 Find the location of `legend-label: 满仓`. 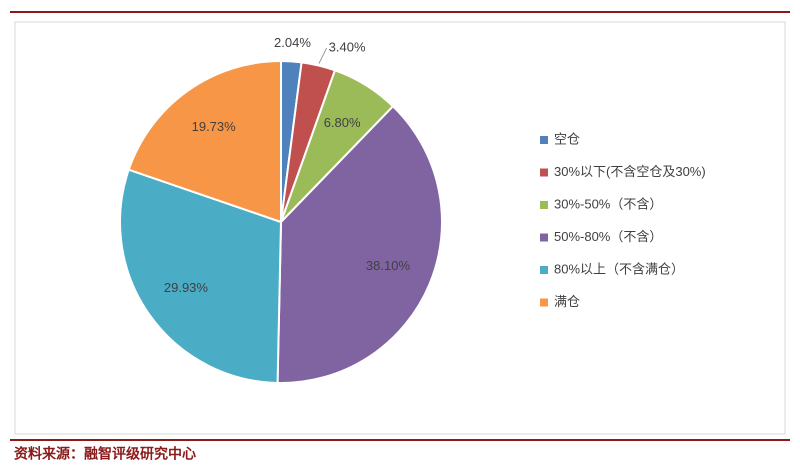

legend-label: 满仓 is located at coordinates (567, 301).